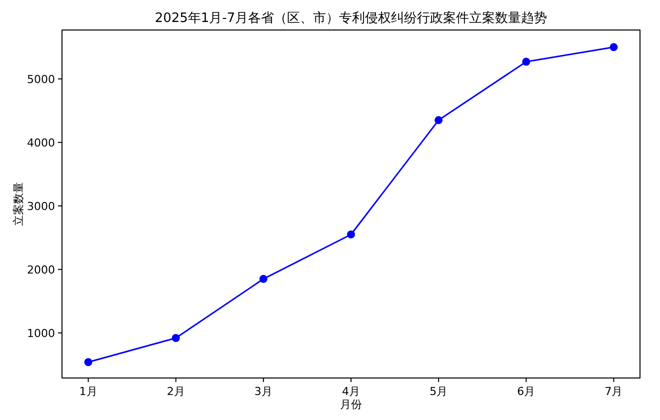 This screenshot has height=420, width=660. I want to click on chart-title: 2025年1月-7月各省（区、市）专利侵权纠纷行政案件立案数量趋势, so click(351, 18).